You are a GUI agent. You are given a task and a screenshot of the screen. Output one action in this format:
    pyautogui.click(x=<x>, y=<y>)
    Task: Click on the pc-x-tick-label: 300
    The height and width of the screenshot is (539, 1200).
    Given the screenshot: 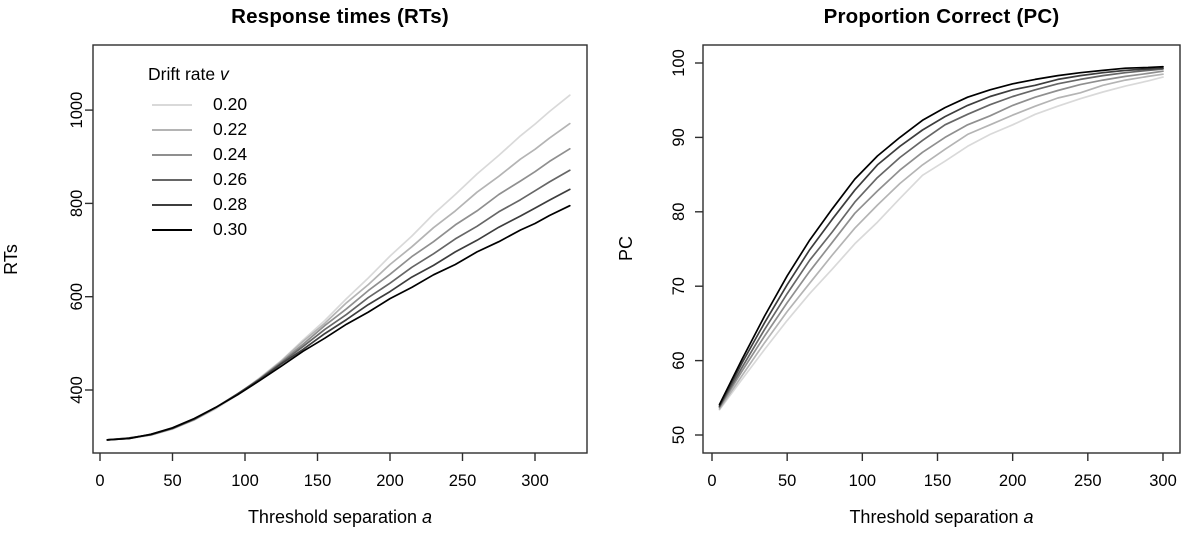 What is the action you would take?
    pyautogui.click(x=1163, y=481)
    